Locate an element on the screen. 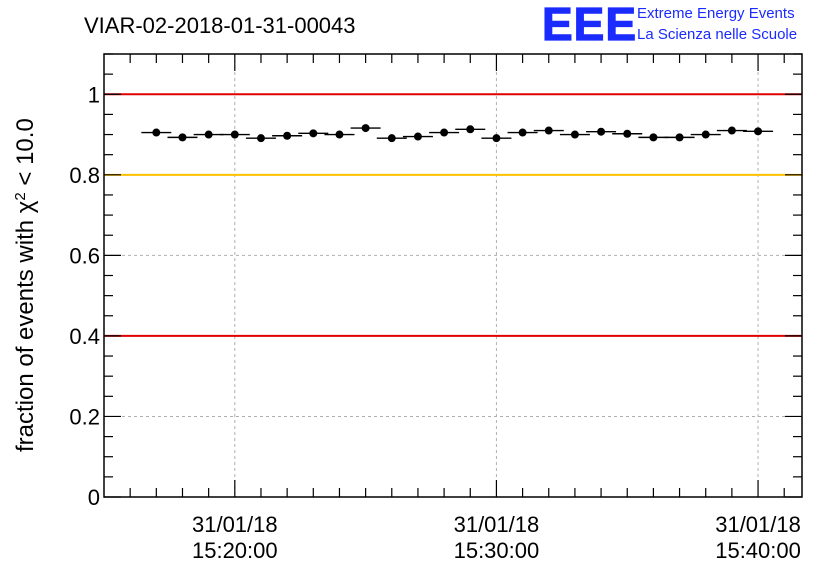 The height and width of the screenshot is (572, 836). x-tick-label-date-0: 31/01/18 is located at coordinates (235, 524).